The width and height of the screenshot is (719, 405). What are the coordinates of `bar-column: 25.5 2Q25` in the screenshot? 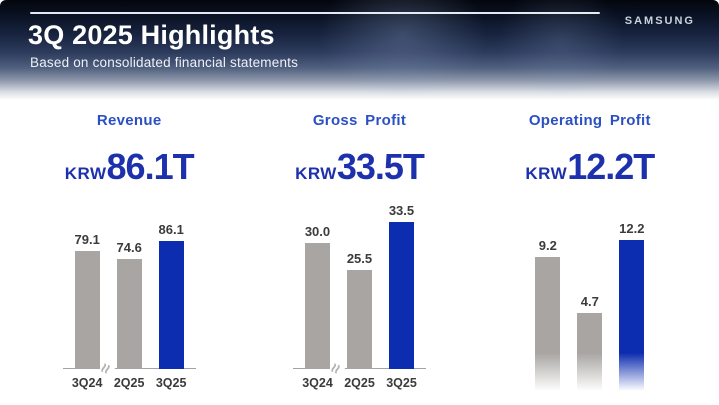 It's located at (359, 321).